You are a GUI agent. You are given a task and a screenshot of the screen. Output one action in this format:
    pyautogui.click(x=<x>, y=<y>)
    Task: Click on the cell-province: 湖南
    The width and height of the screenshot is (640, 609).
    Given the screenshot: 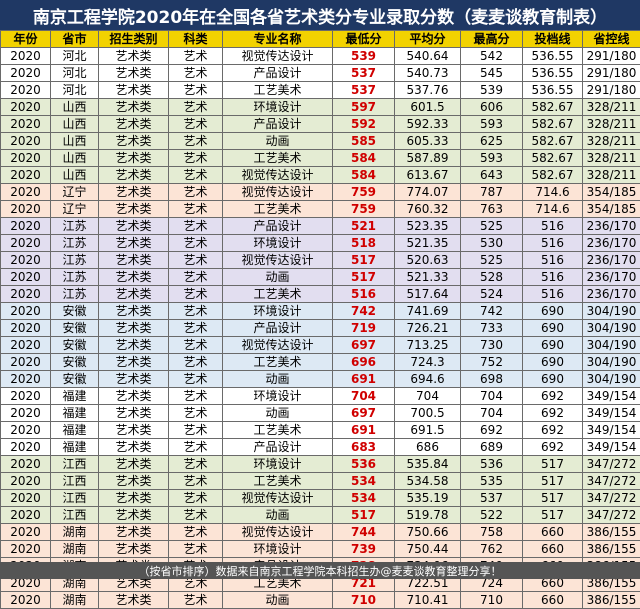 What is the action you would take?
    pyautogui.click(x=75, y=532)
    